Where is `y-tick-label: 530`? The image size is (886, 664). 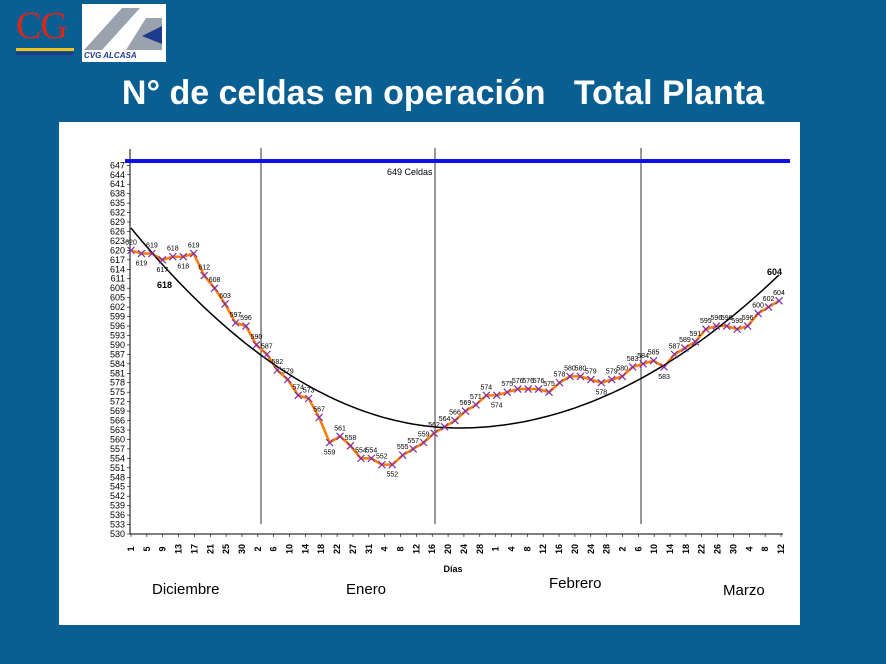 y-tick-label: 530 is located at coordinates (117, 534).